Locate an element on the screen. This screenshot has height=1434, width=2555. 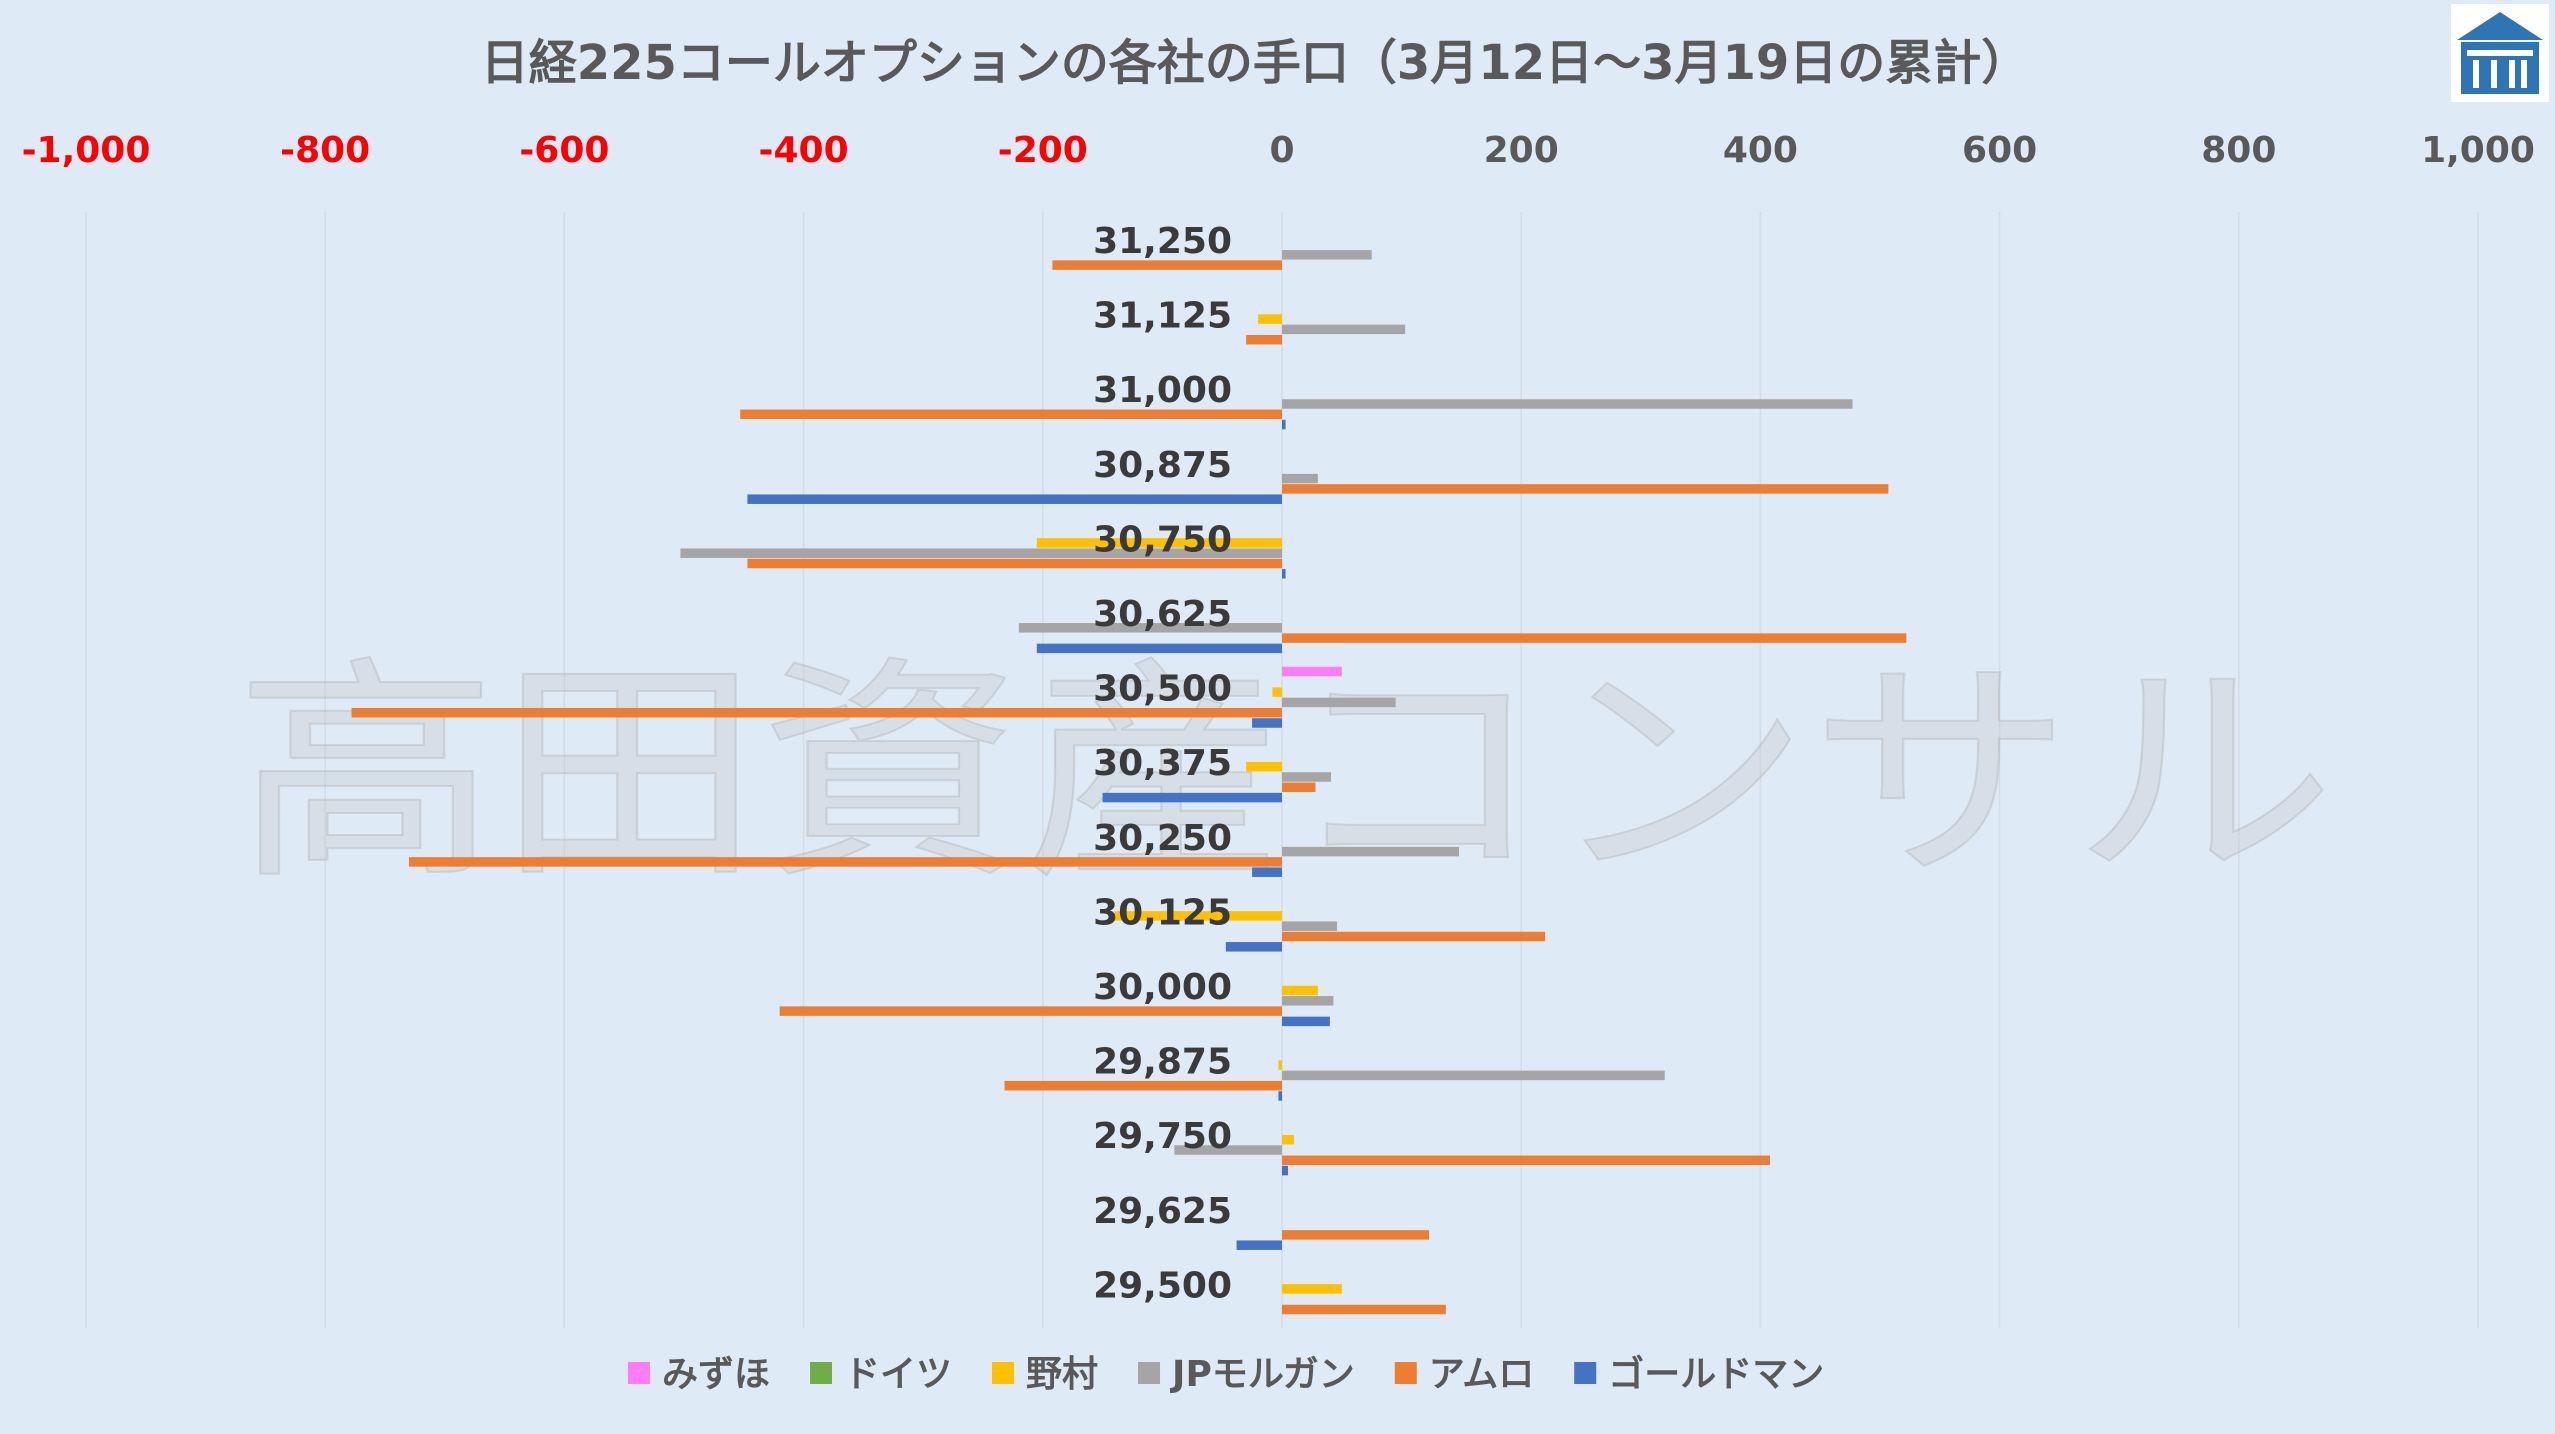
legend-label: アムロ is located at coordinates (1481, 1374).